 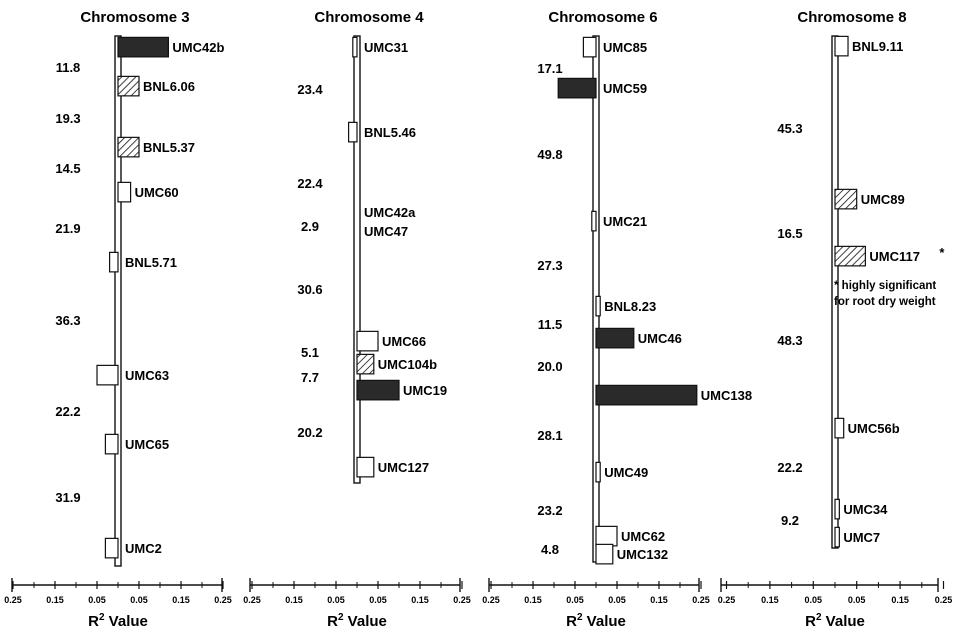 I want to click on interval-distance: 45.3, so click(x=789, y=128).